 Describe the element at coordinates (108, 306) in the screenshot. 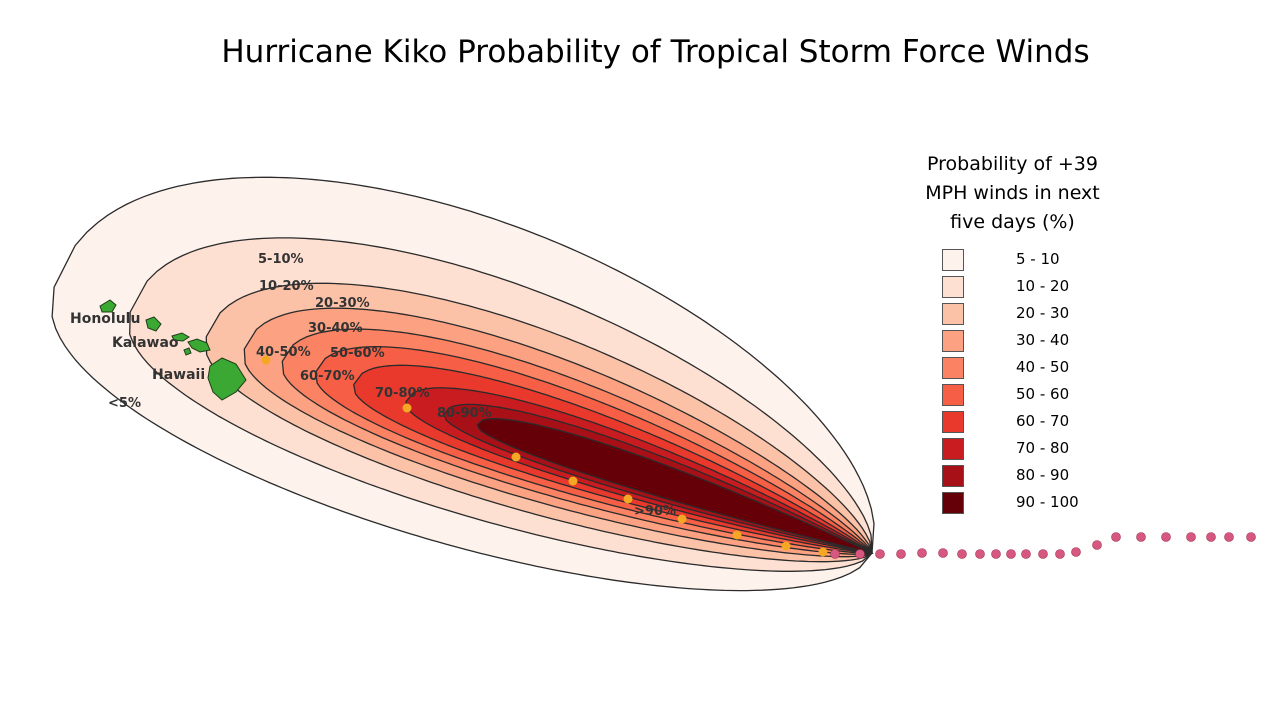

I see `island-kauai` at that location.